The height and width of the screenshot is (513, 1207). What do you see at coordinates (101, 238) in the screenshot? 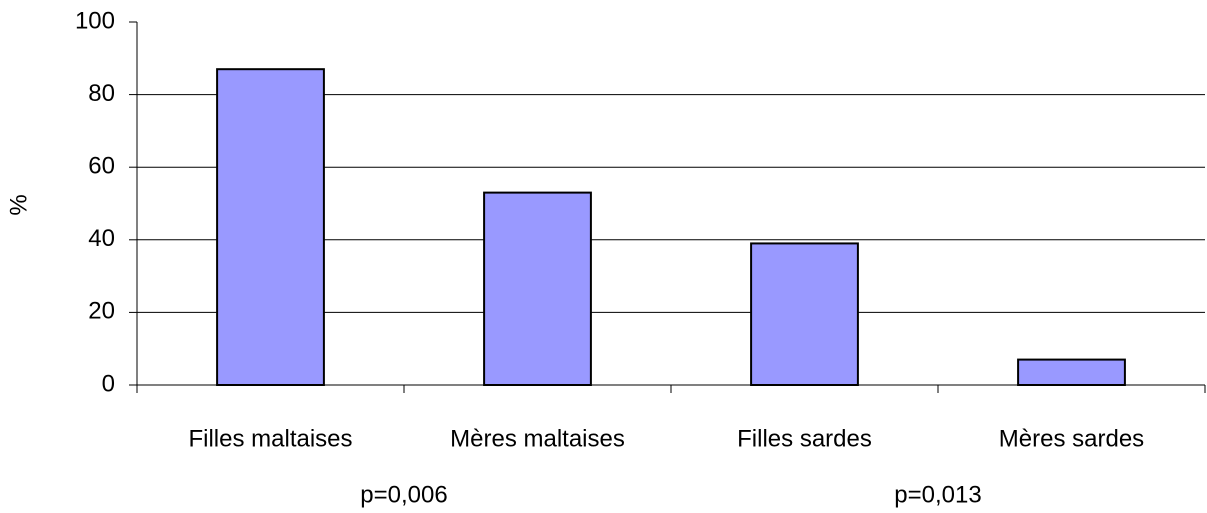
I see `y-tick-label: 40` at bounding box center [101, 238].